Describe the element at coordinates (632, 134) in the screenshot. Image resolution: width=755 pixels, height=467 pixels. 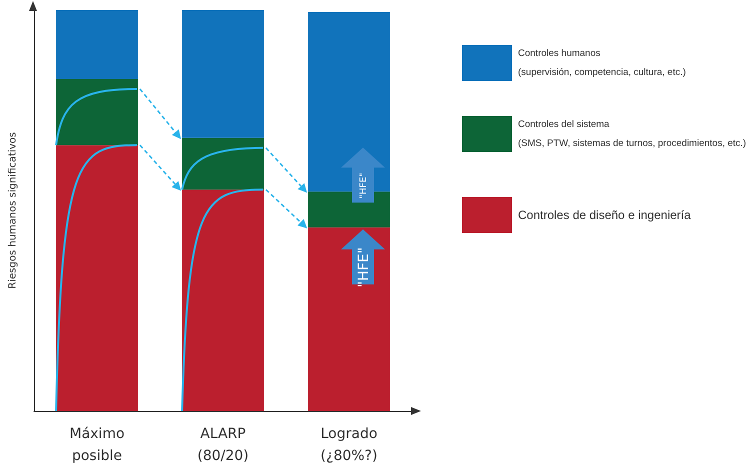
I see `text: Controles del sistema (SMS, PTW, sistemas de turnos, procedimientos, etc.)` at that location.